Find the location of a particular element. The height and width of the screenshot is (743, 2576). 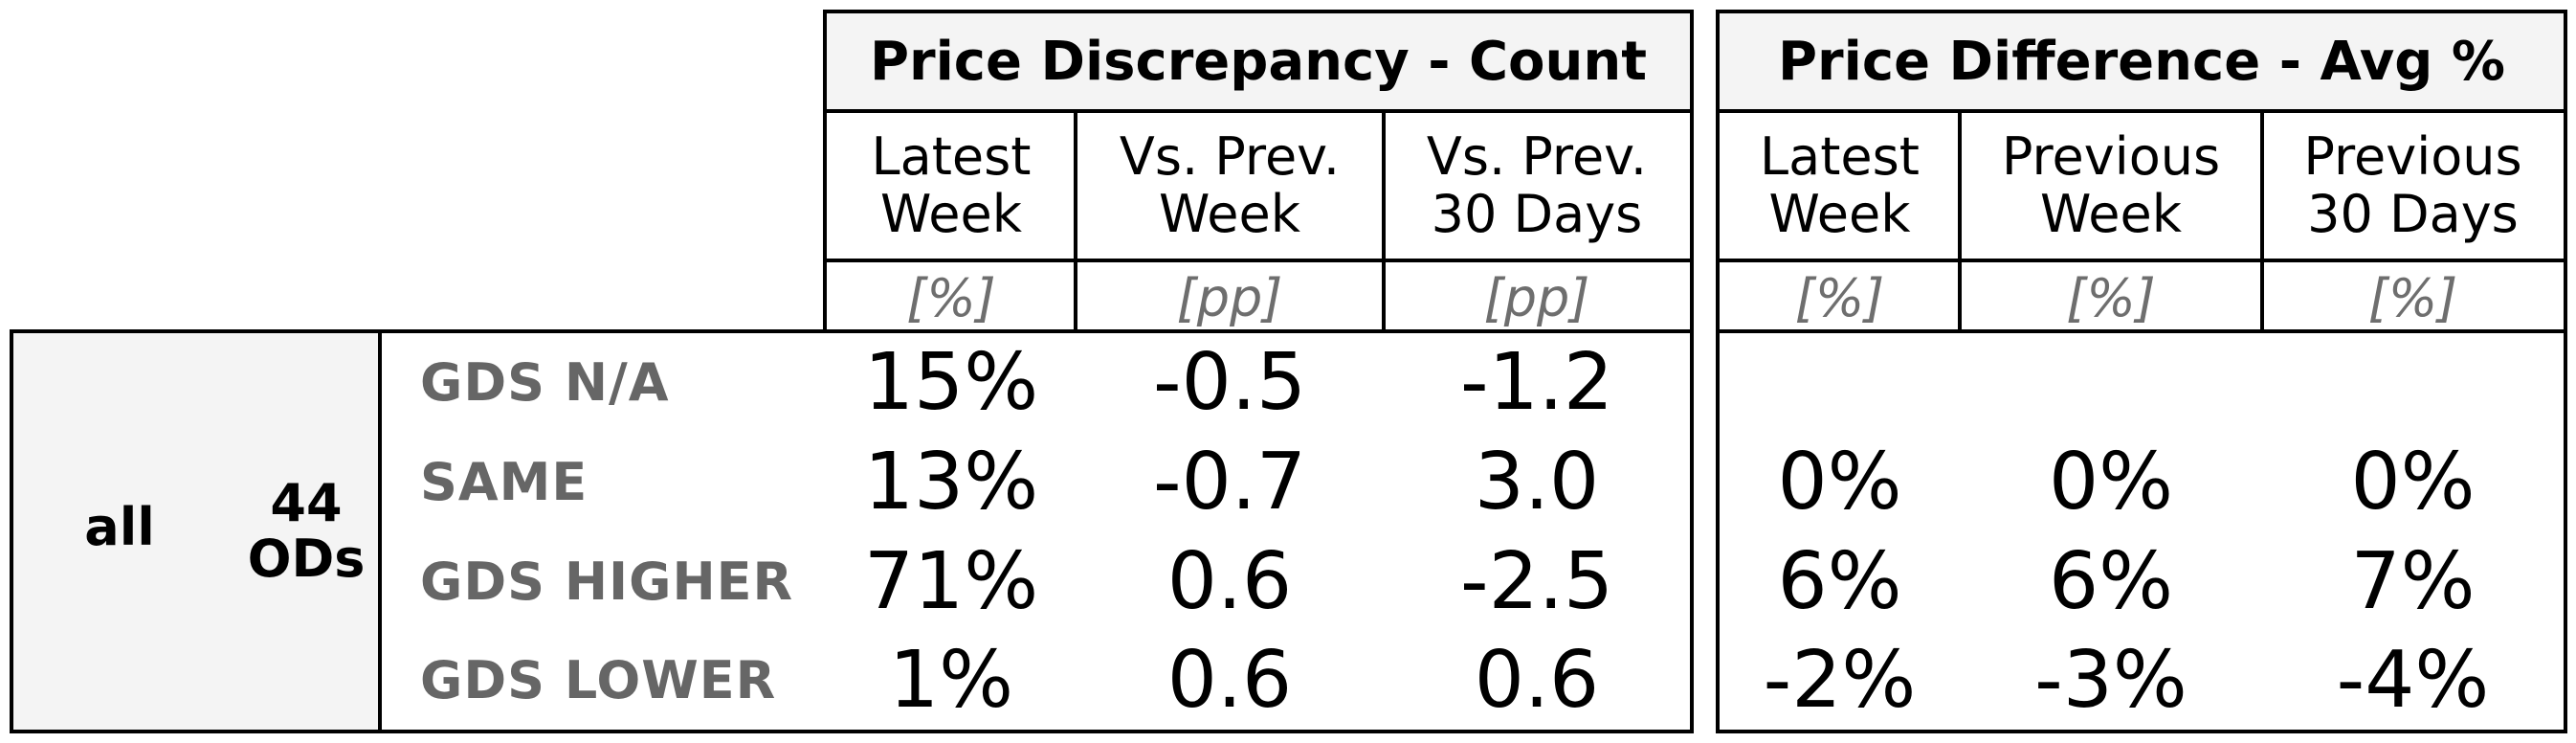

discrepancy-col-latest-line2: Week is located at coordinates (951, 214).